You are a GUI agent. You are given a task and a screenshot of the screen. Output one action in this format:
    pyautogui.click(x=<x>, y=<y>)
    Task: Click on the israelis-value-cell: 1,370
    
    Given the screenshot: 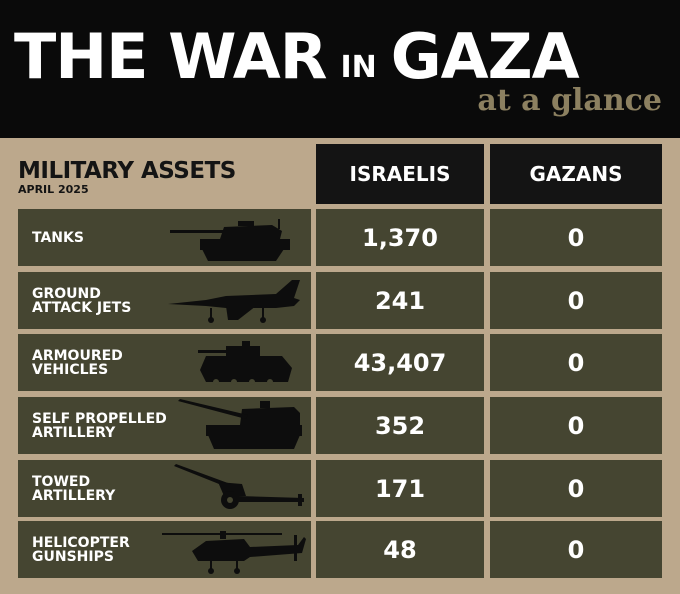 What is the action you would take?
    pyautogui.click(x=400, y=237)
    